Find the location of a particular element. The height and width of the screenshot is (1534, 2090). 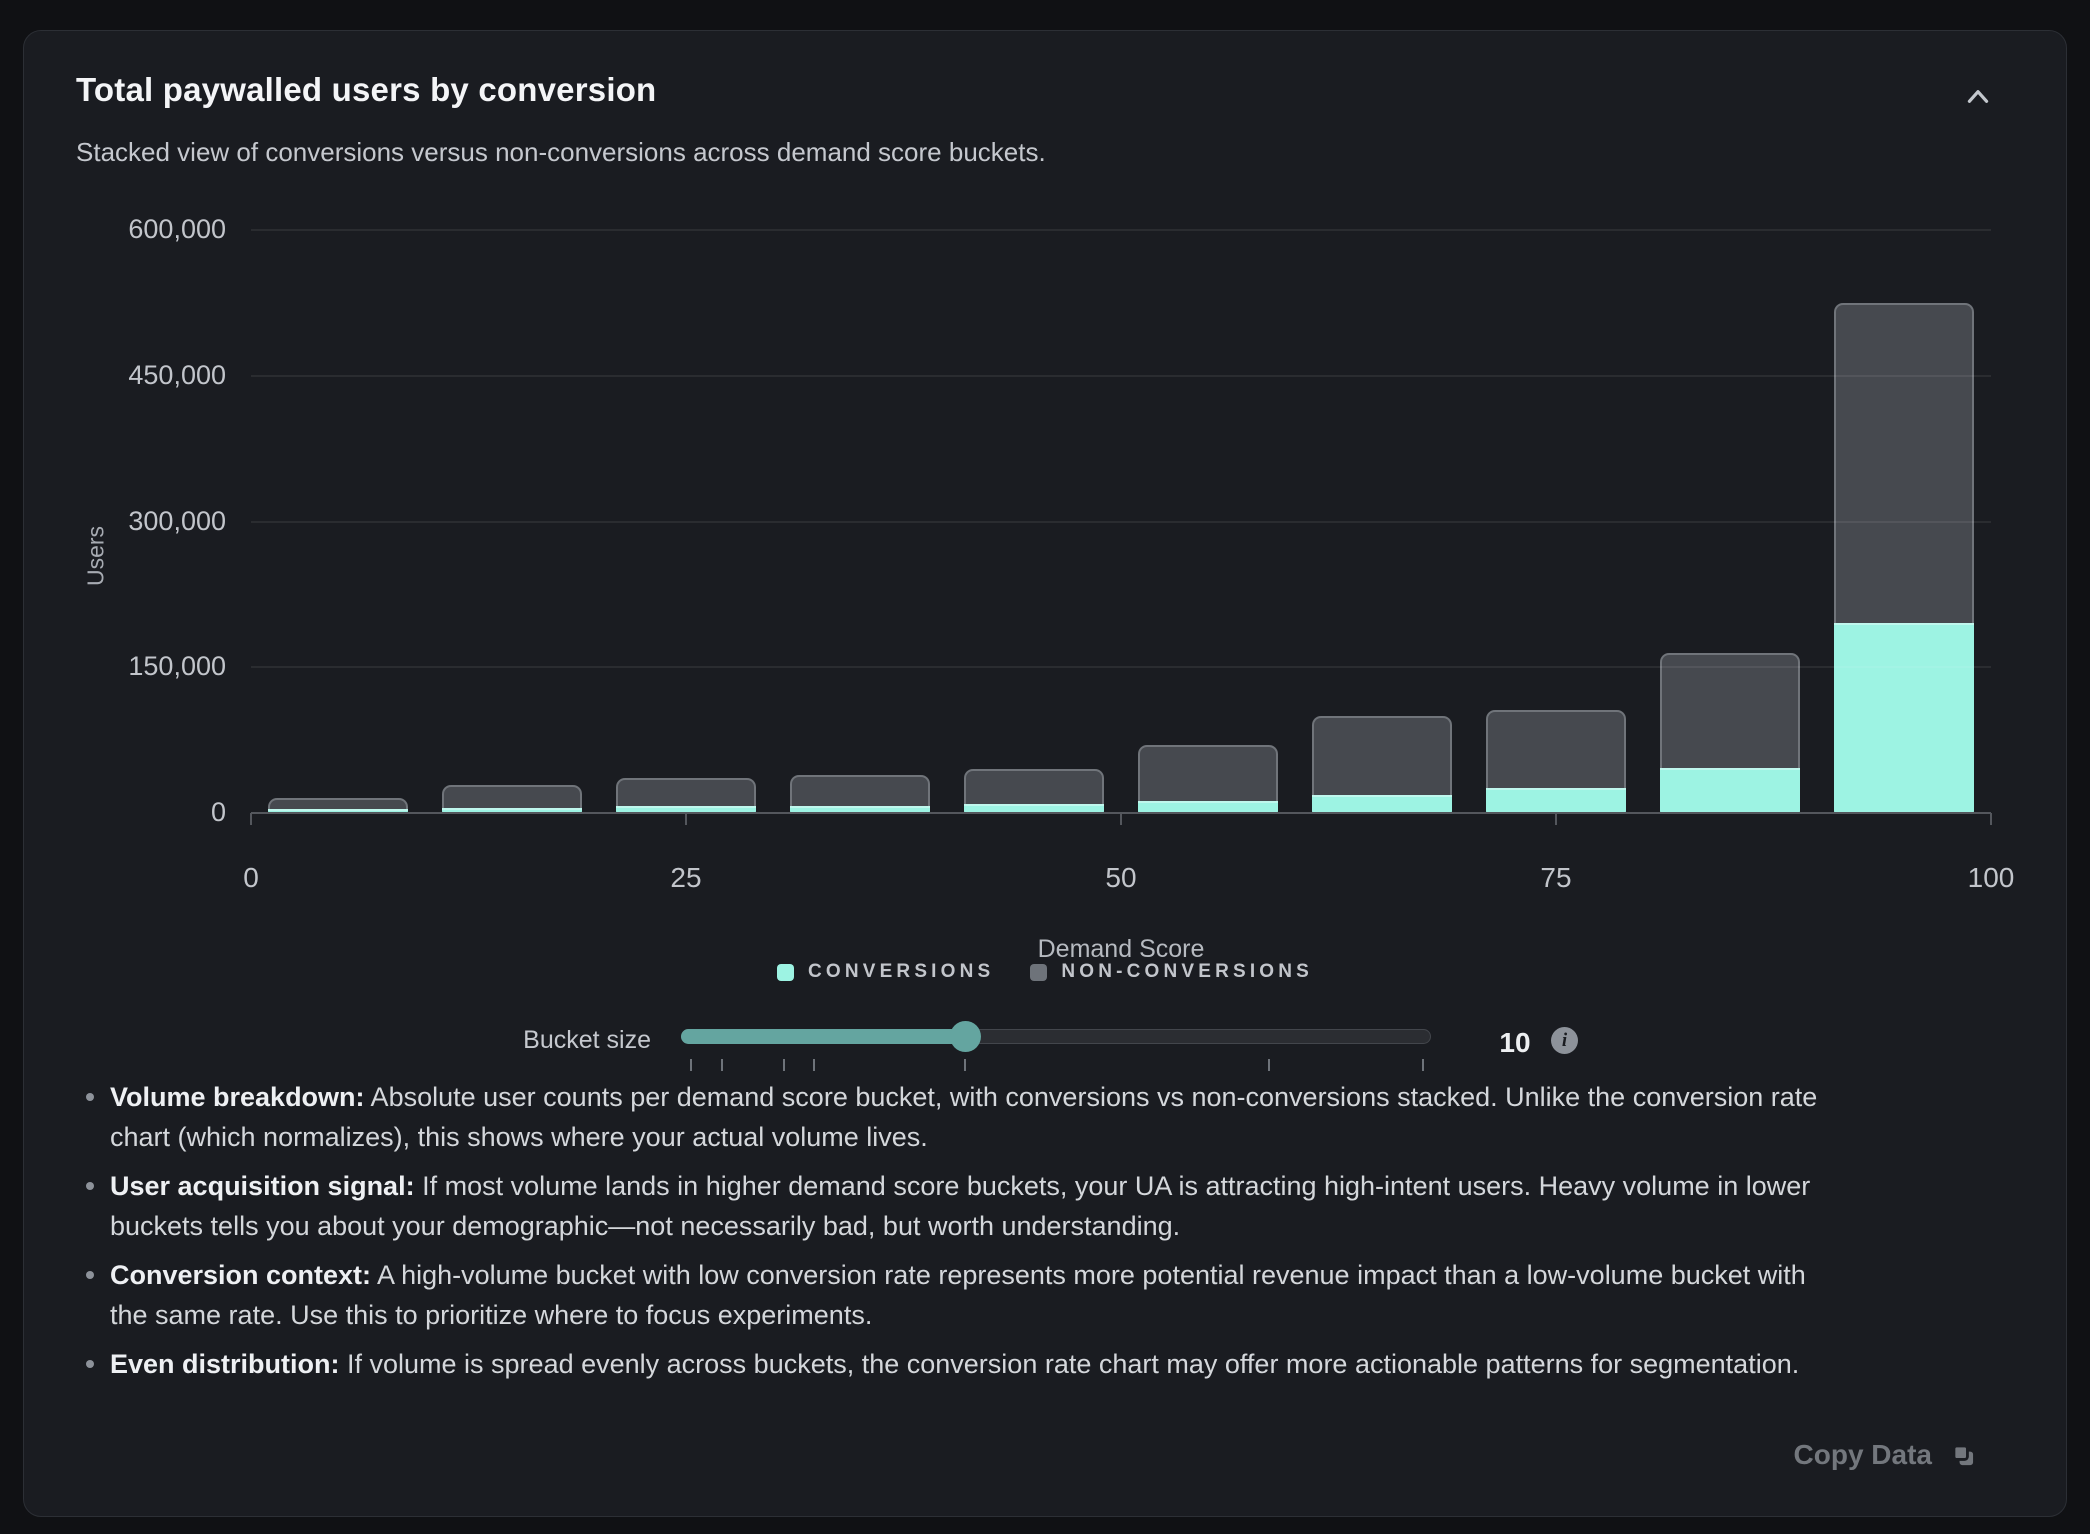

x-tick-label: 50 is located at coordinates (1121, 877).